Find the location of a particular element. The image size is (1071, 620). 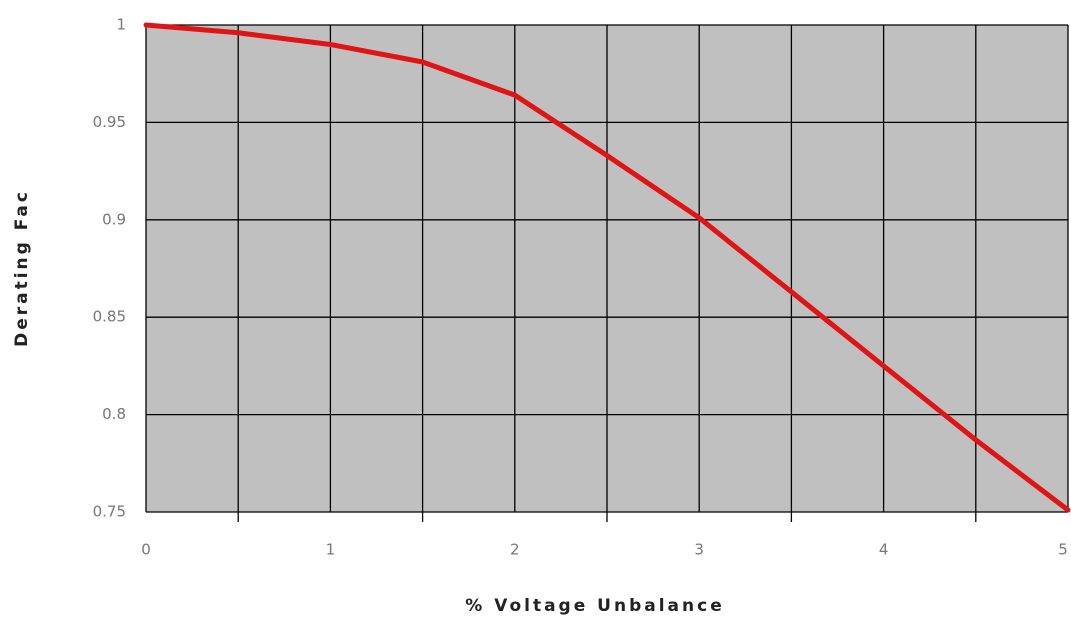

y-tick-label: 0.85 is located at coordinates (109, 317).